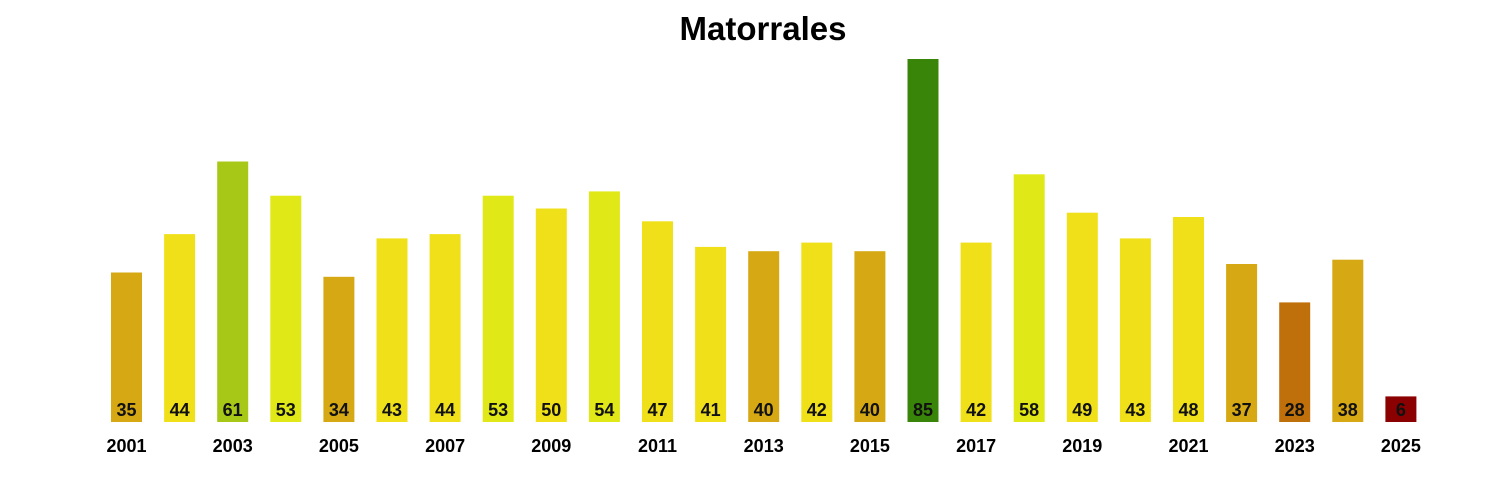  What do you see at coordinates (233, 446) in the screenshot?
I see `x-tick-label-2003: 2003` at bounding box center [233, 446].